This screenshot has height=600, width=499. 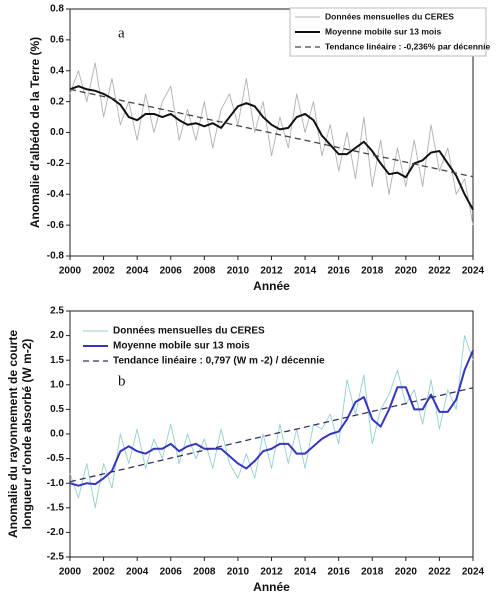 I want to click on y-tick-label: -0.8, so click(x=56, y=256).